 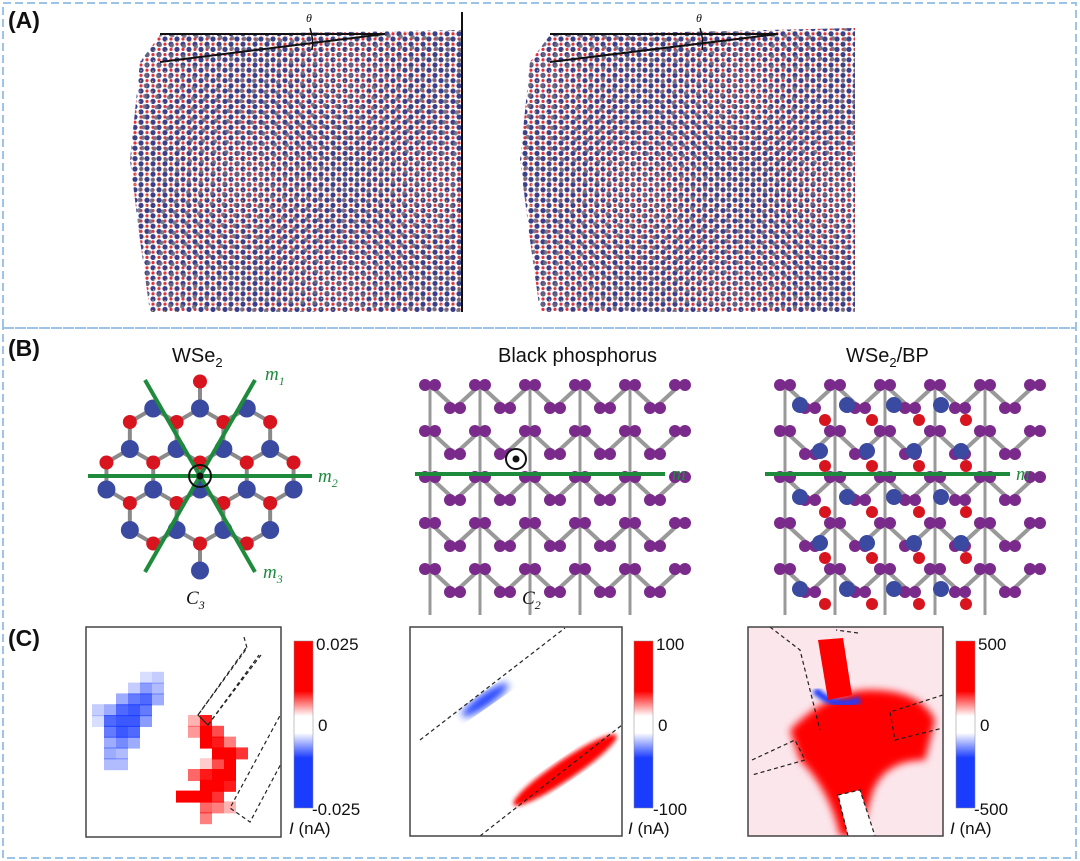 I want to click on svg-text: -500, so click(x=991, y=809).